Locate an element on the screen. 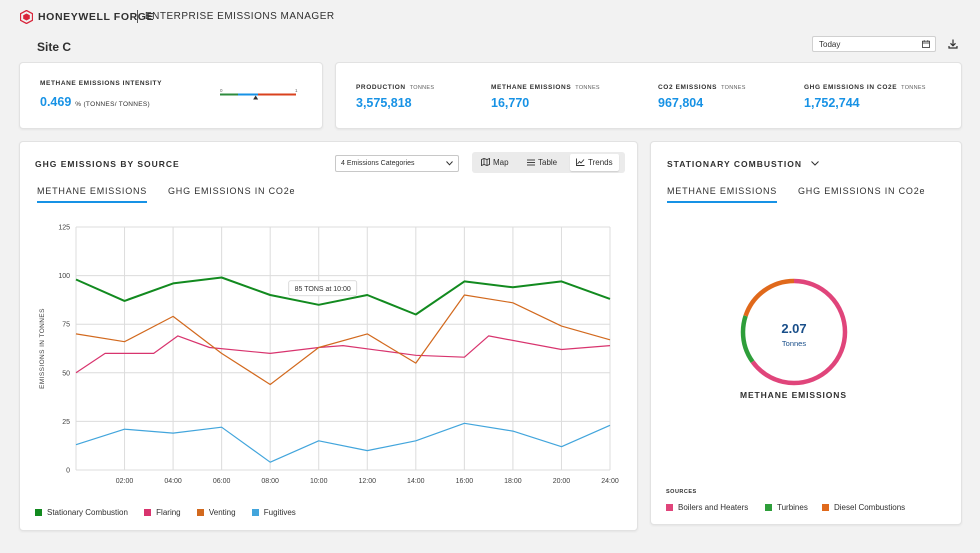 Image resolution: width=980 pixels, height=553 pixels. x-tick-label: 08:00 is located at coordinates (270, 481).